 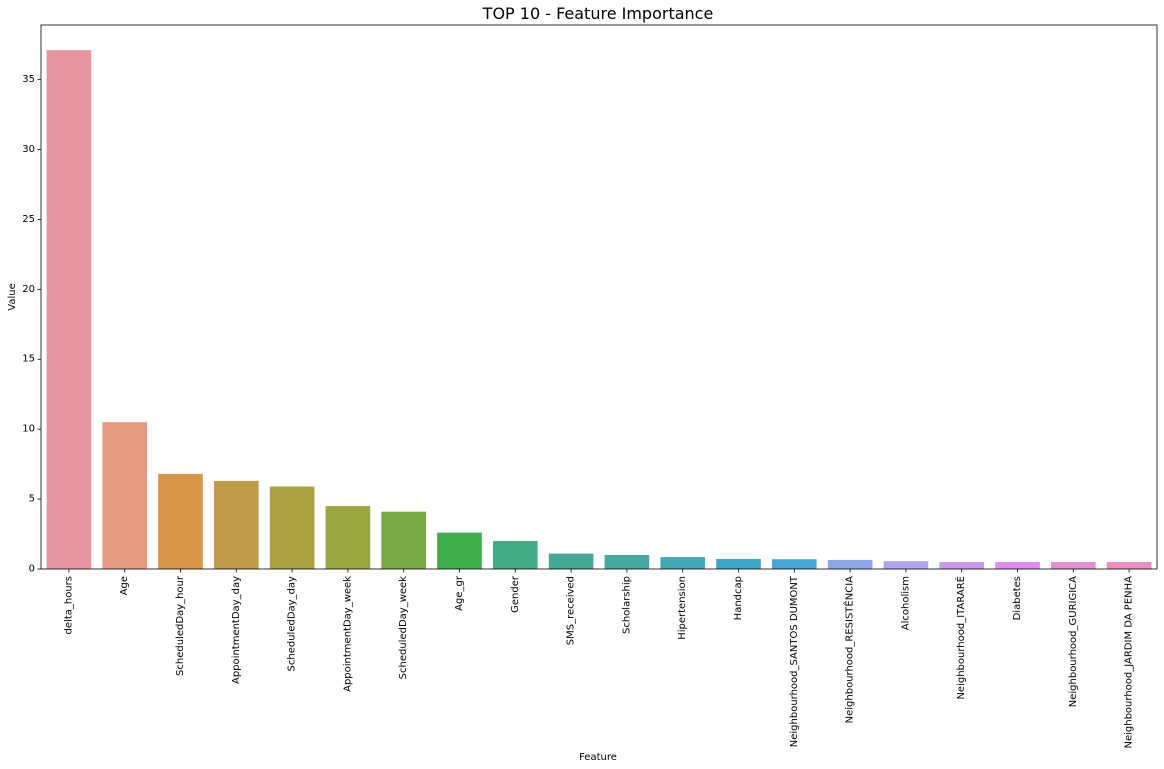 I want to click on x-tick-label: Scholarship, so click(x=626, y=605).